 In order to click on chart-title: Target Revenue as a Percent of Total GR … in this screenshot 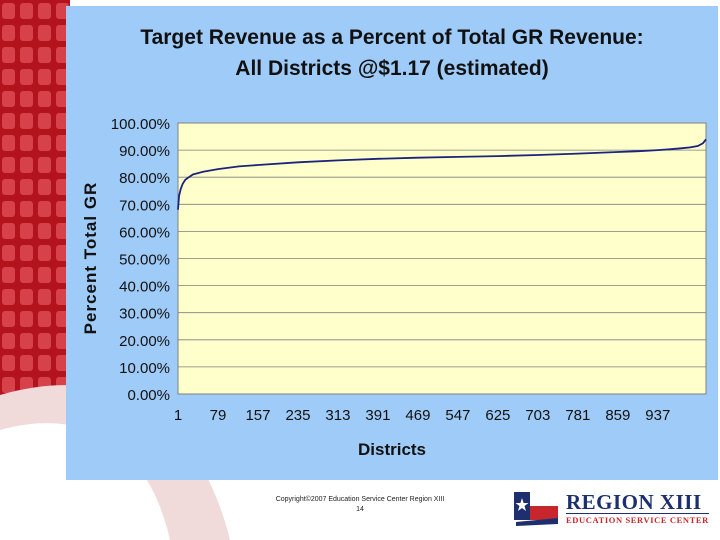, I will do `click(392, 53)`.